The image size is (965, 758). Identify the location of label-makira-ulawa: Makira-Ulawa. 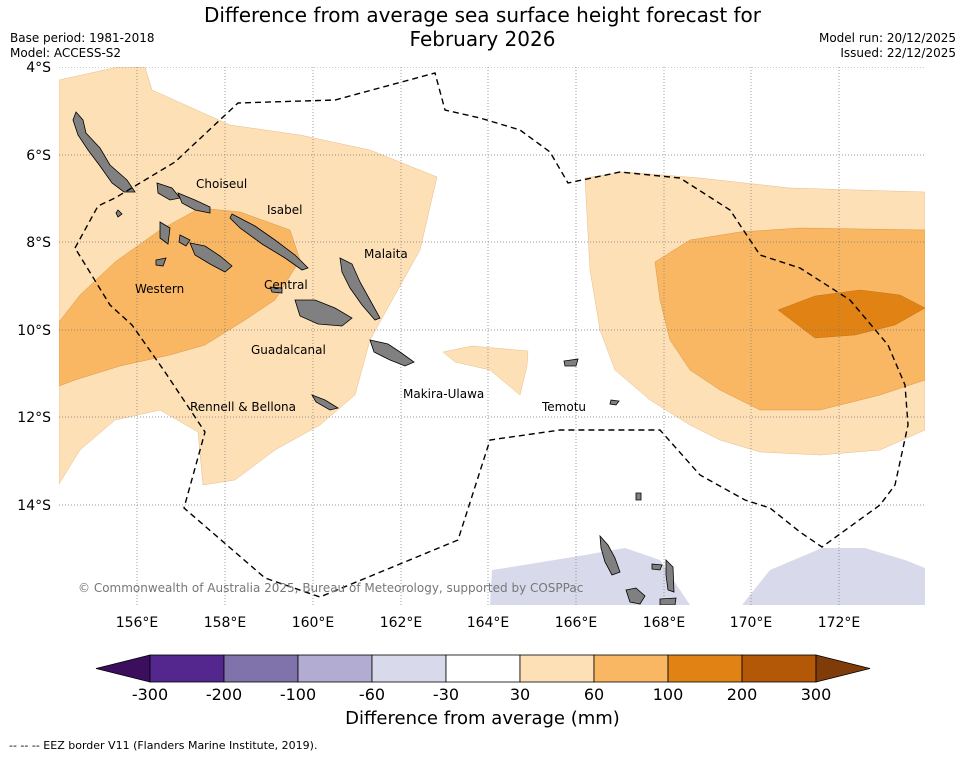
(443, 394).